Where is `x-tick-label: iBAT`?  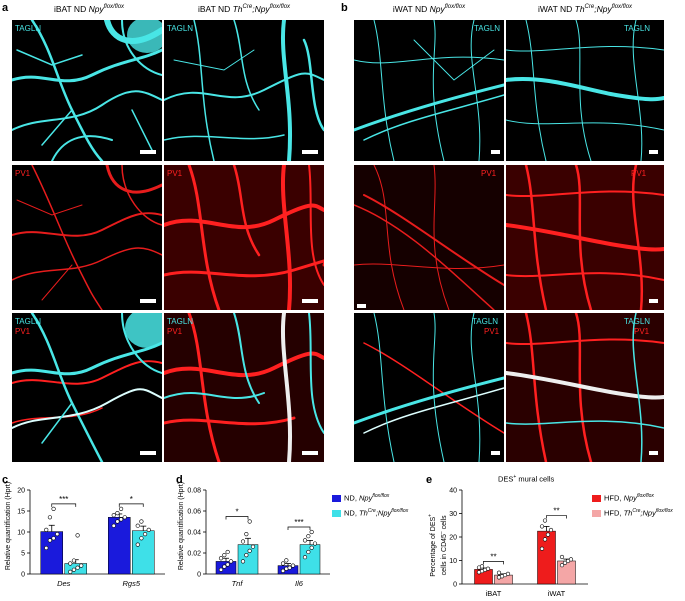 x-tick-label: iBAT is located at coordinates (494, 593).